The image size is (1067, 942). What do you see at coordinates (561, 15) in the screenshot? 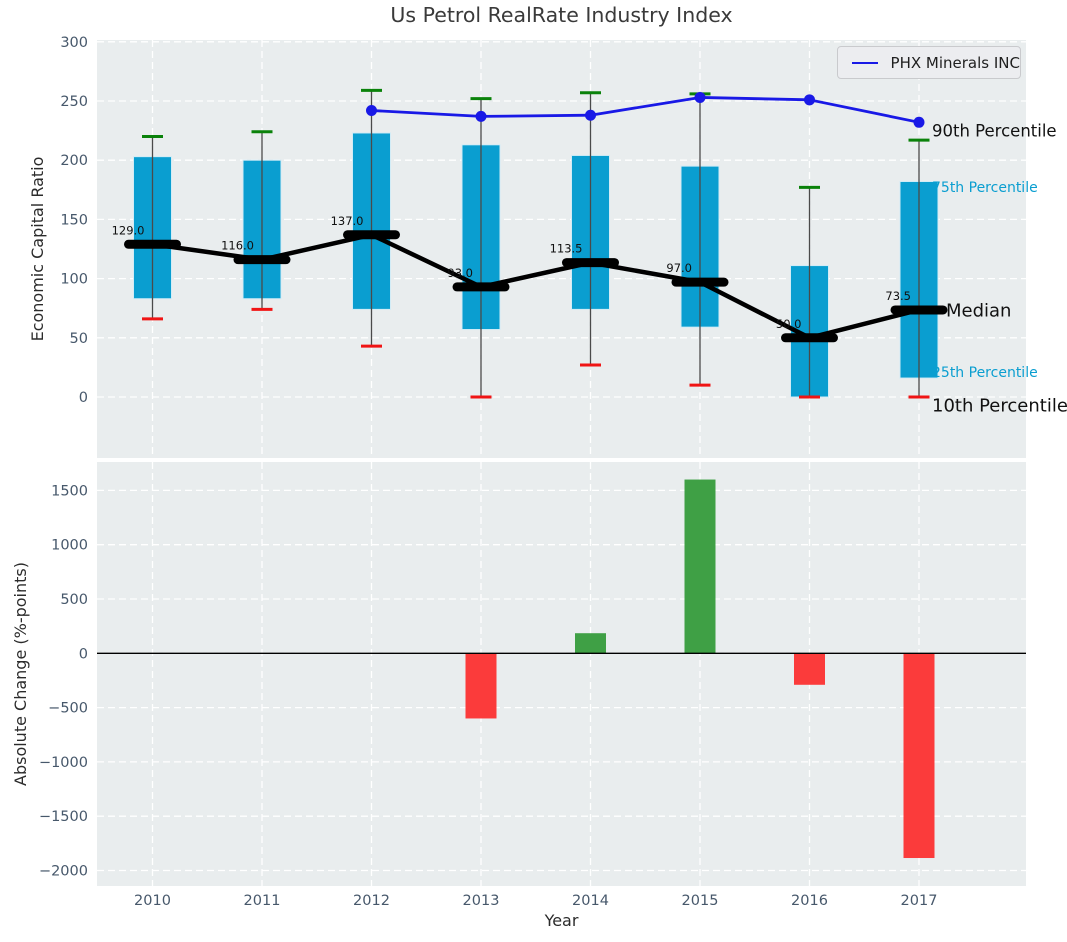
I see `chart-title: Us Petrol RealRate Industry Index` at bounding box center [561, 15].